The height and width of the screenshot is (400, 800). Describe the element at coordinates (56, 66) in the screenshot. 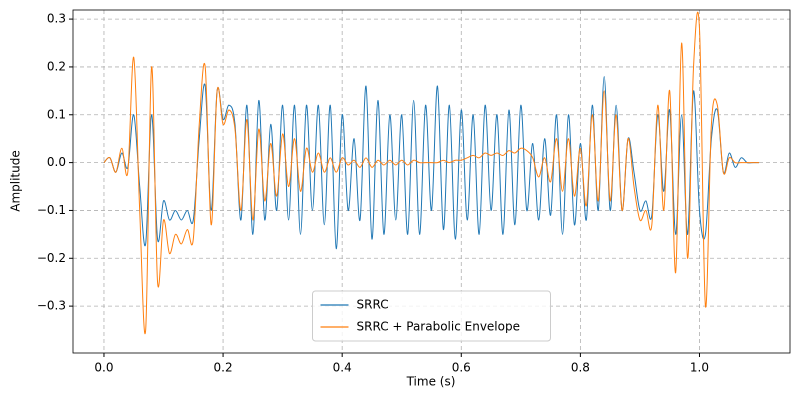

I see `y-tick-label: 0.2` at that location.